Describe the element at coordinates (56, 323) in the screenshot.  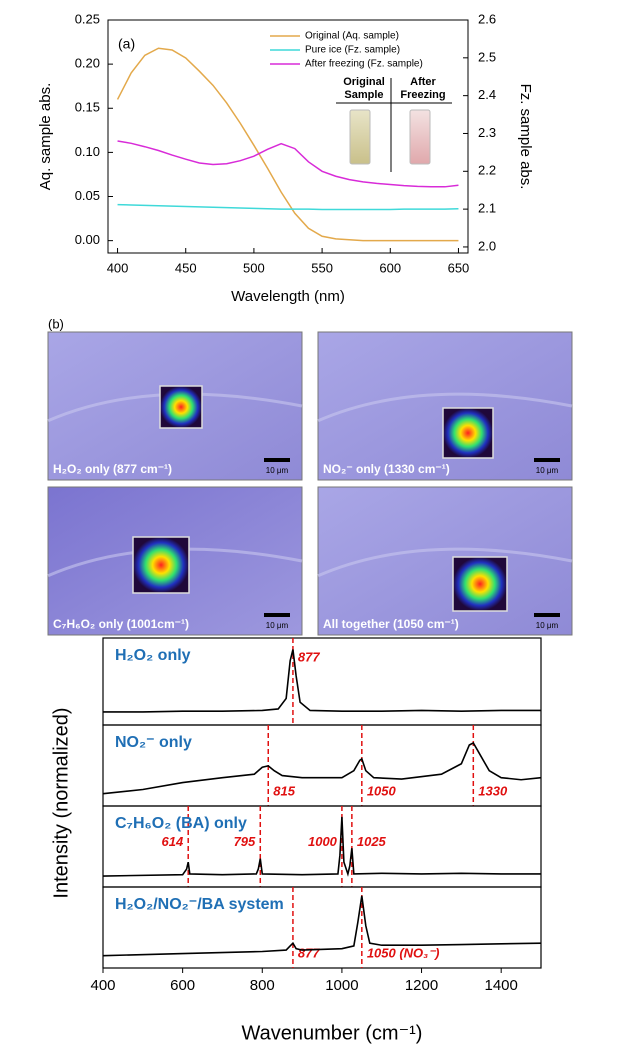
I see `panel-label: (b)` at that location.